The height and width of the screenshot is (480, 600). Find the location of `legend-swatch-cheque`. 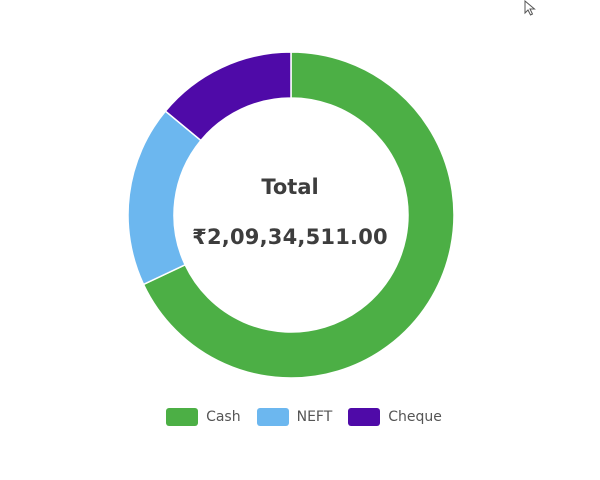

legend-swatch-cheque is located at coordinates (364, 417).